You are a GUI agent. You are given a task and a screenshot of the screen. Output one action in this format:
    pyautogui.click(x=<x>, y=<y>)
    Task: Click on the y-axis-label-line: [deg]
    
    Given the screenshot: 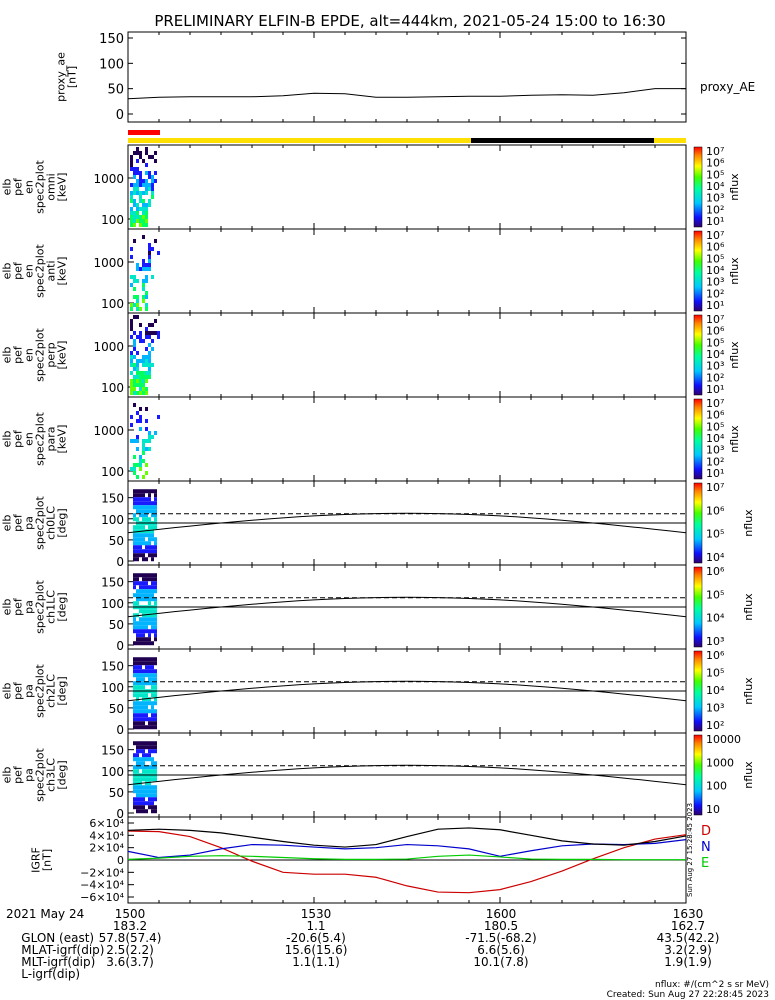 What is the action you would take?
    pyautogui.click(x=62, y=690)
    